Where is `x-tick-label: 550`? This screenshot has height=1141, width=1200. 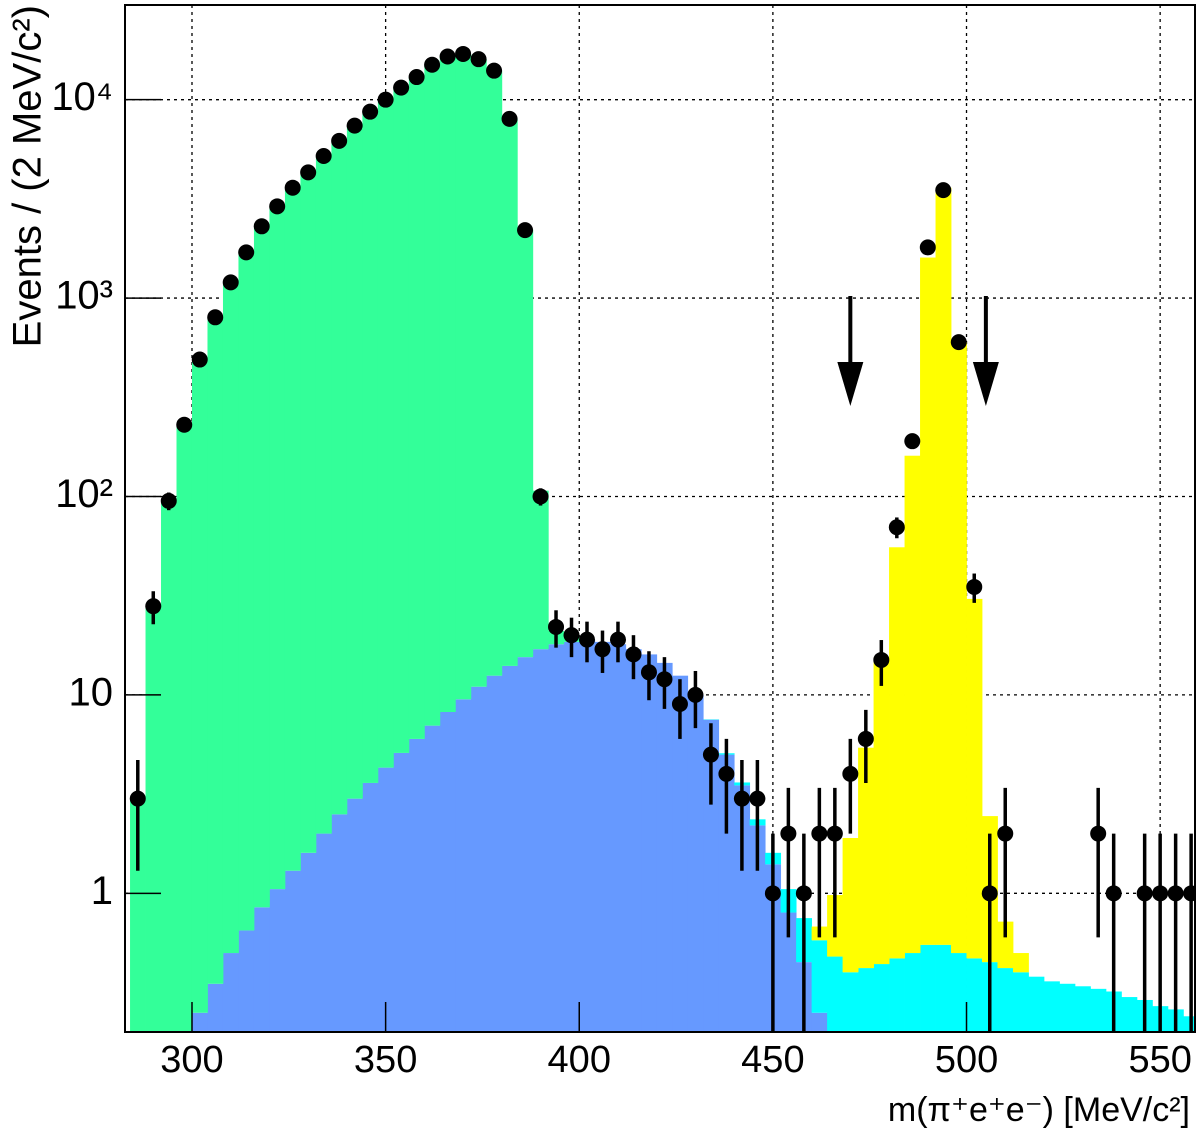
x-tick-label: 550 is located at coordinates (1159, 1060).